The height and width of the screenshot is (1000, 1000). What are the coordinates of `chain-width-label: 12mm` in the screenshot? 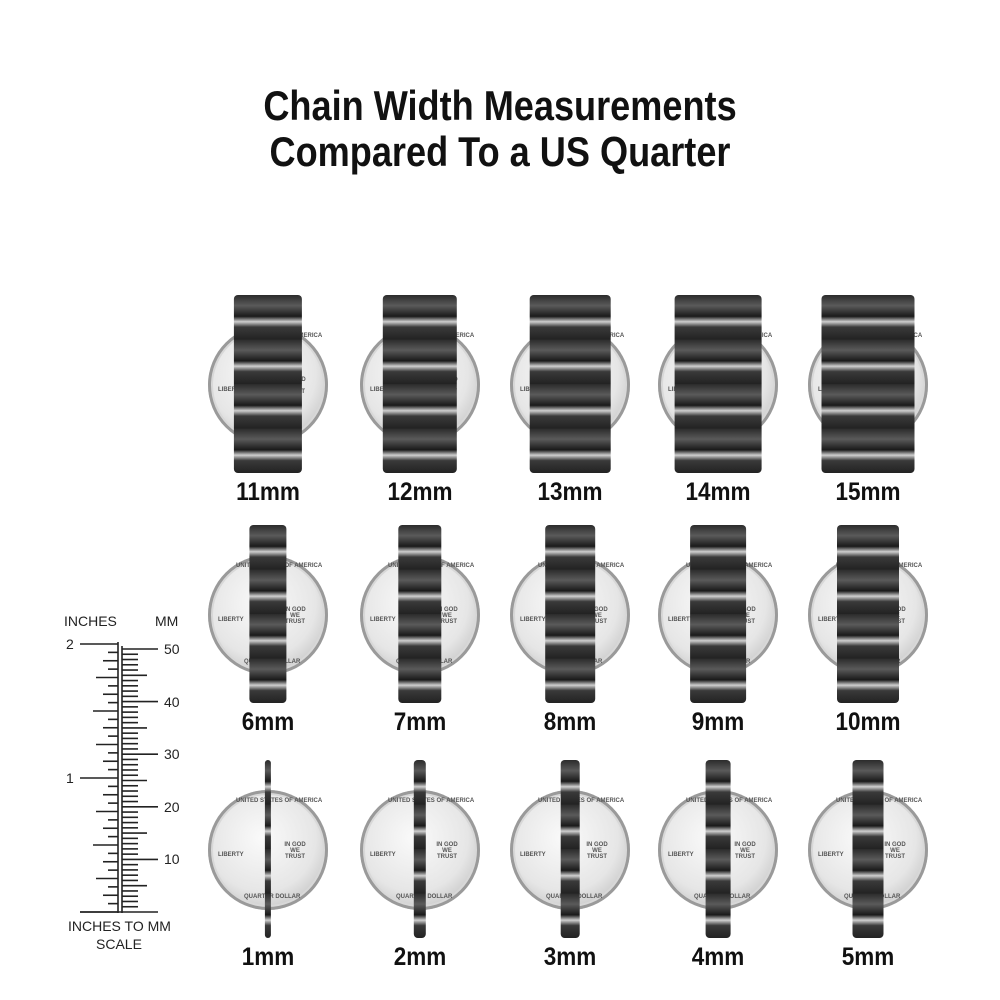 It's located at (420, 492).